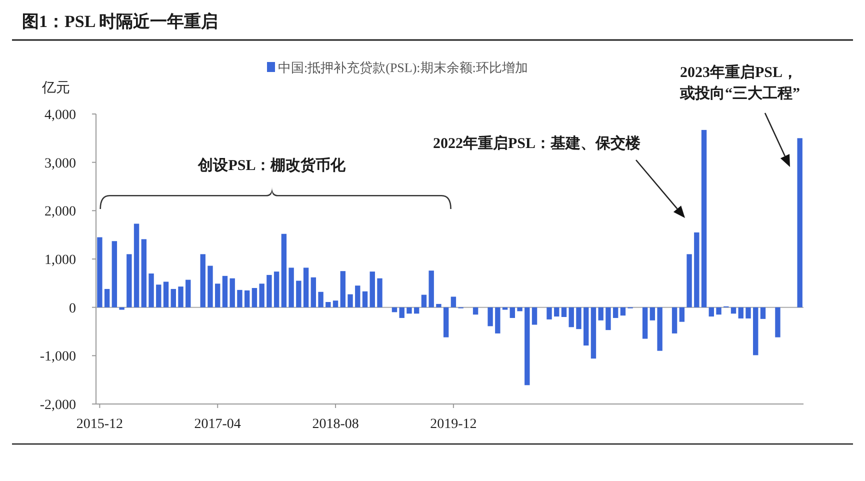  I want to click on y-tick-label: 2,000, so click(60, 212).